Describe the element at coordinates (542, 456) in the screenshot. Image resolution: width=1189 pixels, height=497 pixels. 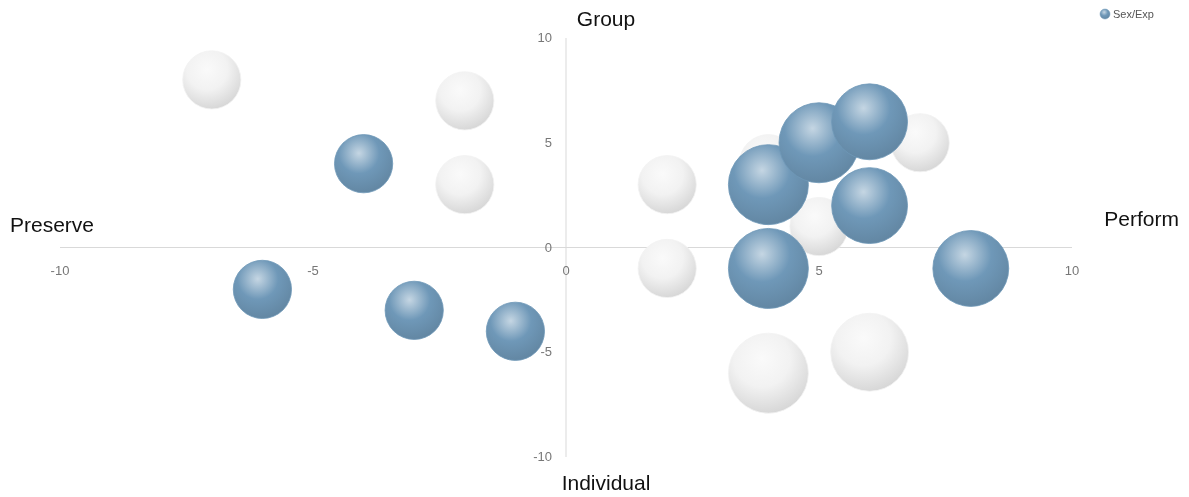
I see `y-tick-label: -10` at that location.